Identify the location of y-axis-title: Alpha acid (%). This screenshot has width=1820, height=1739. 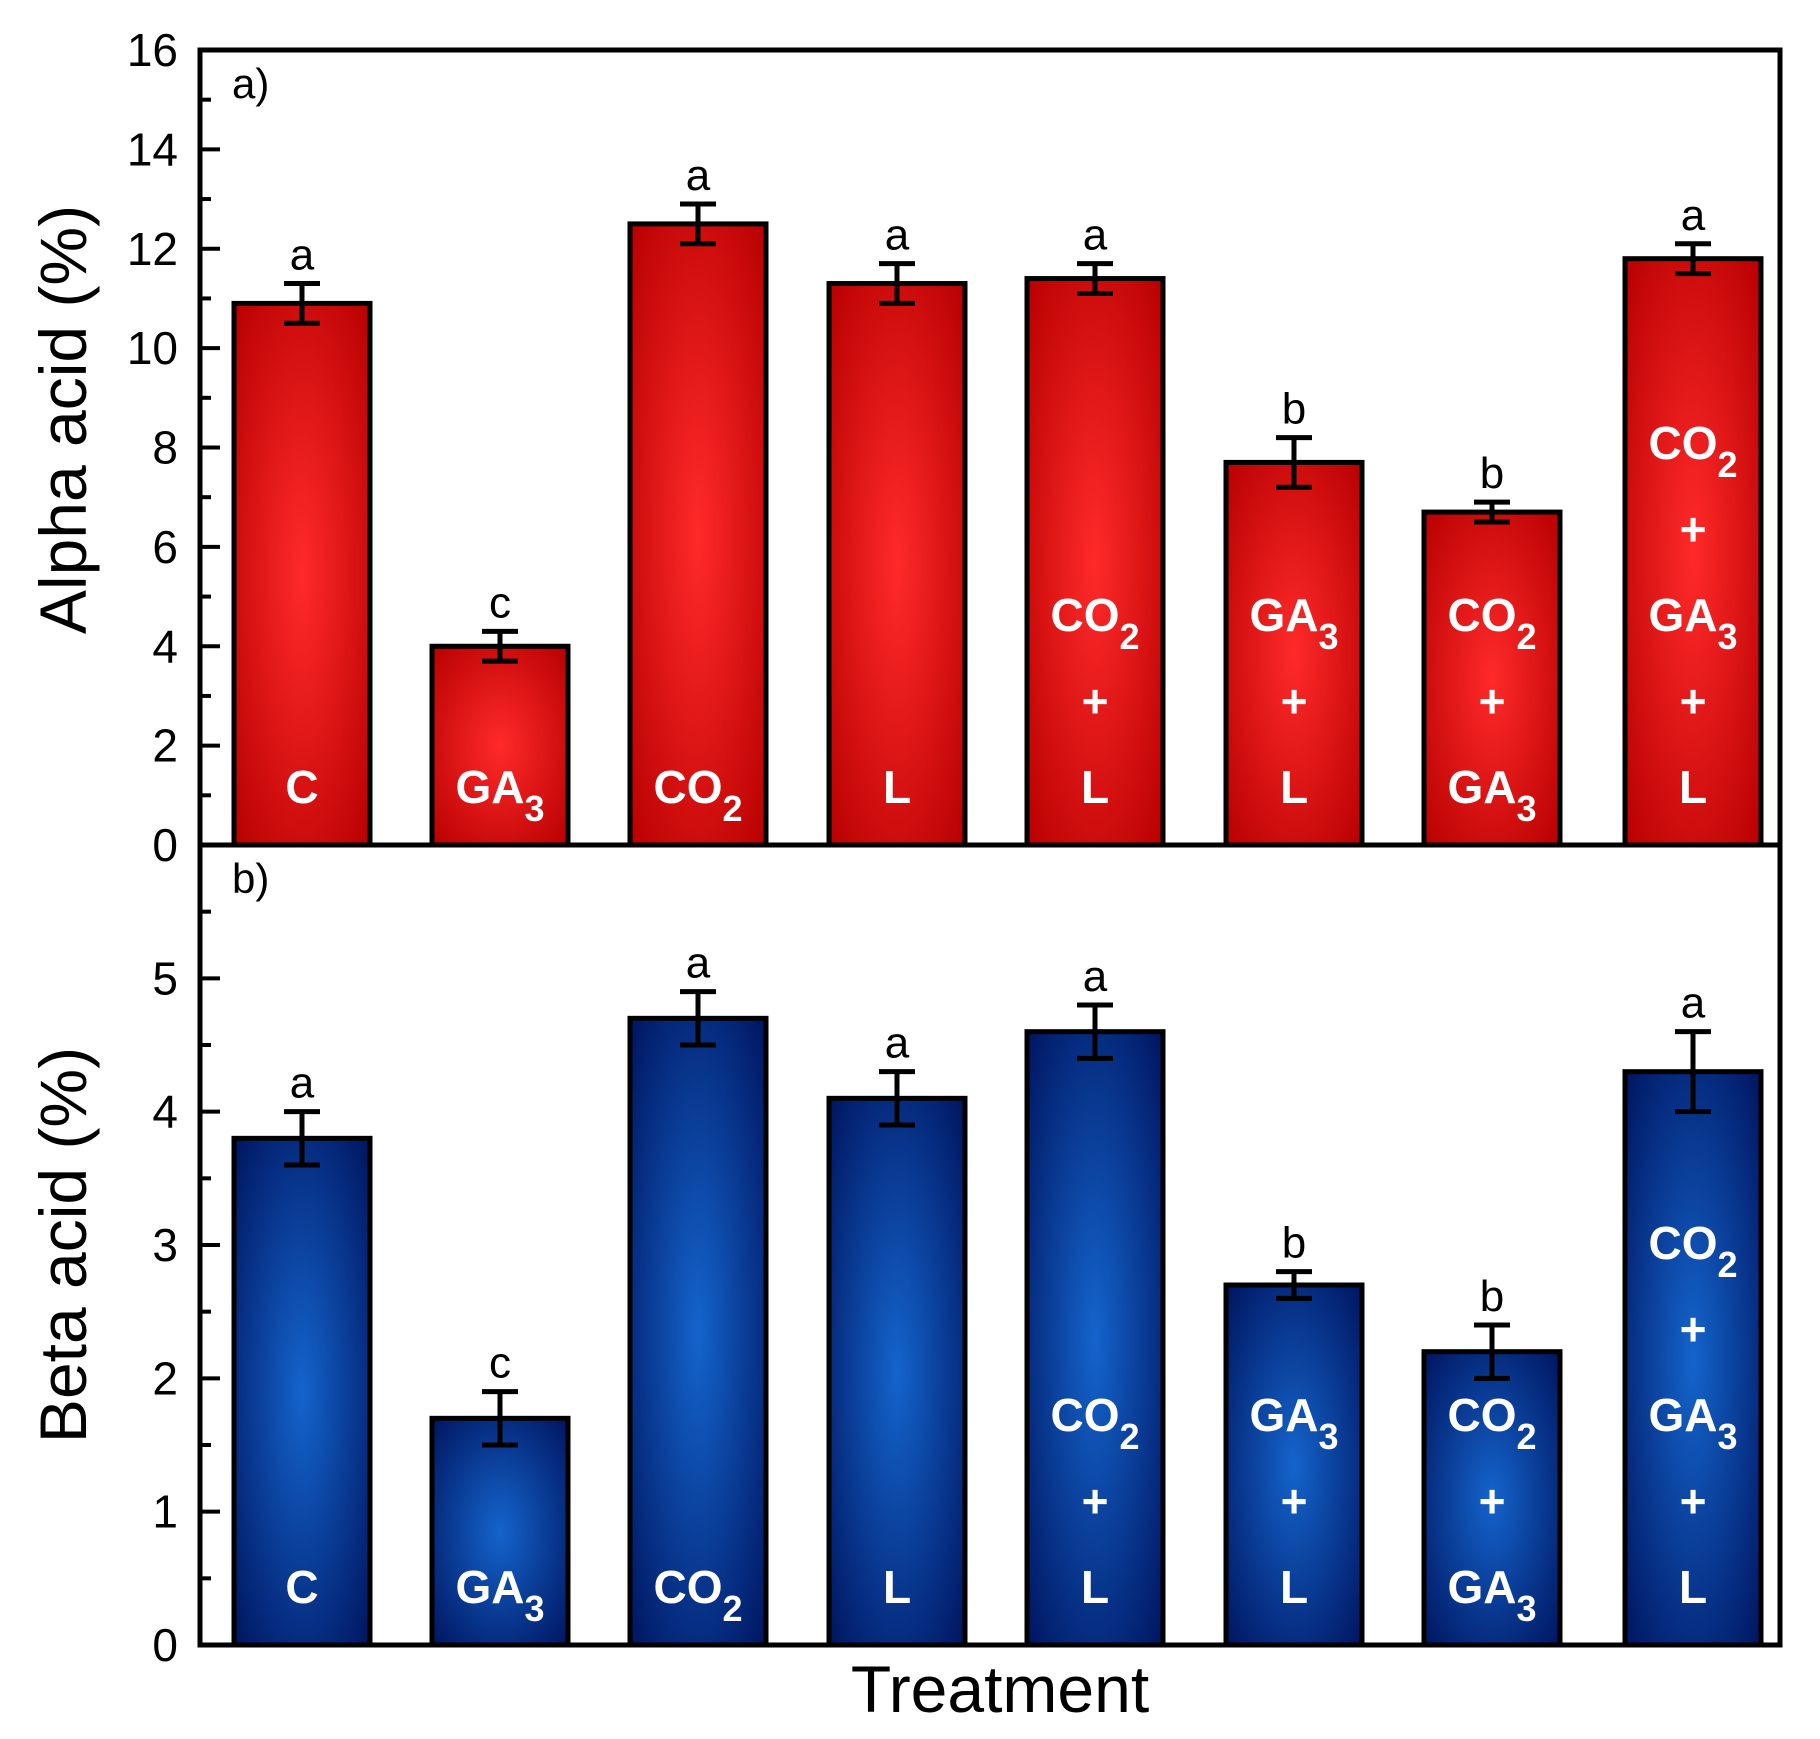
(63, 419).